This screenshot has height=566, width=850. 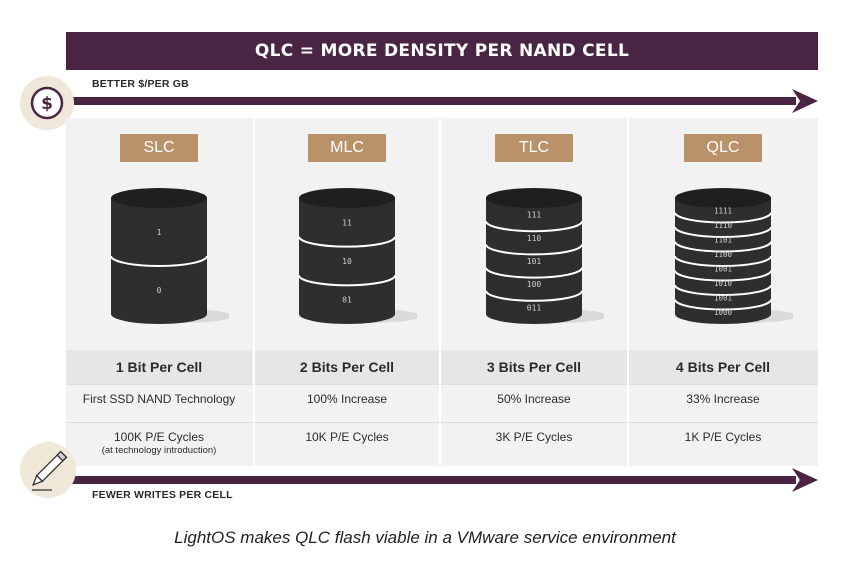 I want to click on bit-pattern-label: 1, so click(x=159, y=232).